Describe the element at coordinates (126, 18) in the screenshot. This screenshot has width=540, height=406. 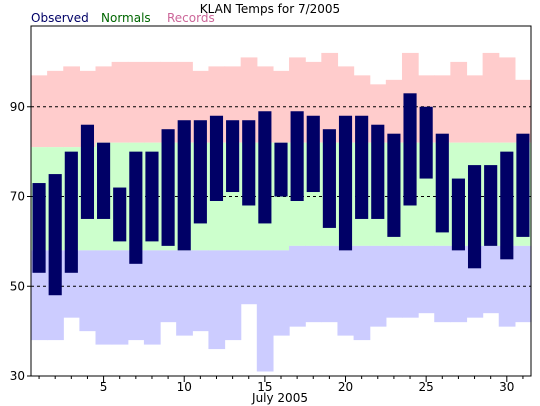
I see `legend-normals: Normals` at that location.